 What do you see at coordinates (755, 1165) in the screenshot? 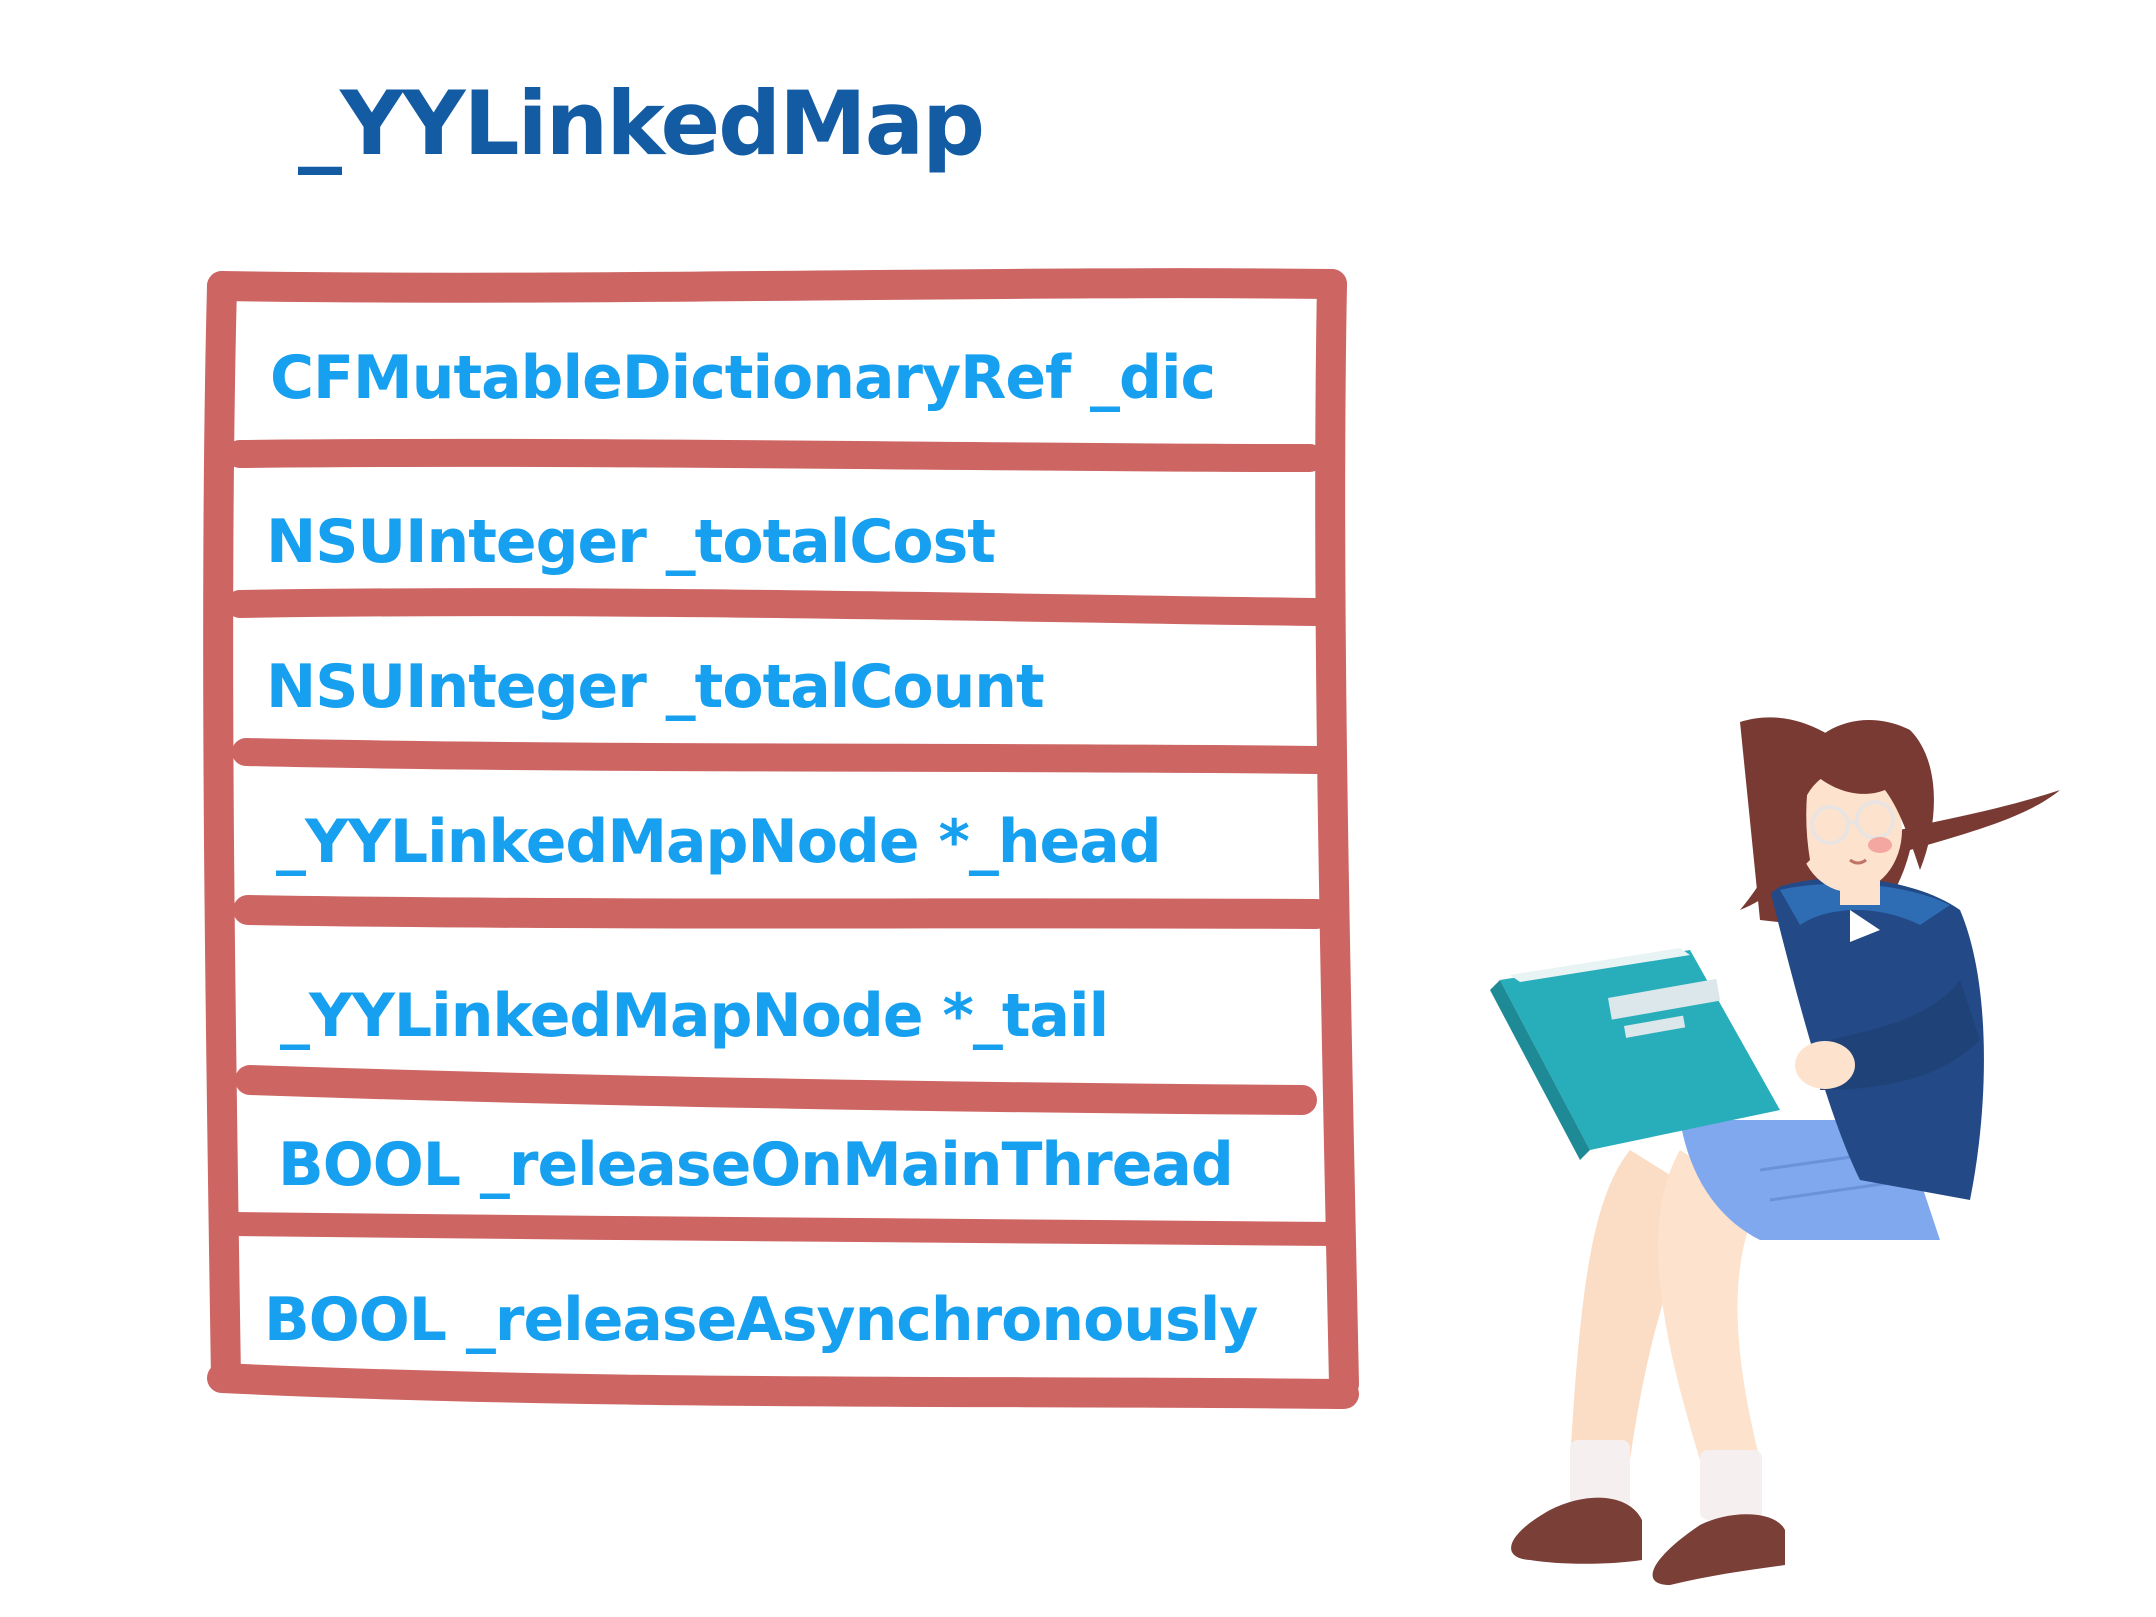
I see `field-release-on-main-thread: BOOL _releaseOnMainThread` at bounding box center [755, 1165].